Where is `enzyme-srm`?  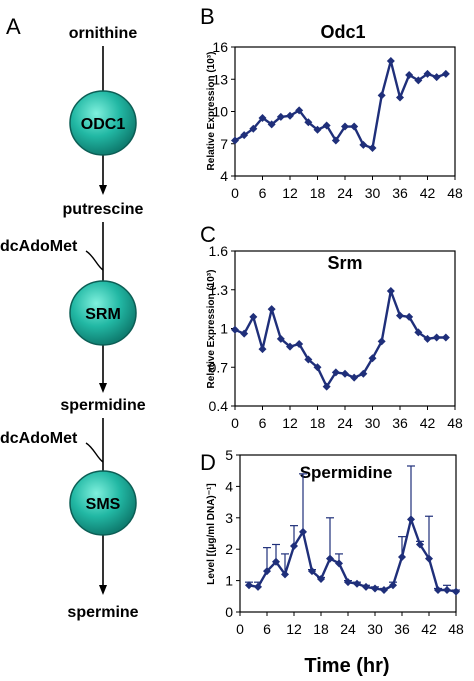 enzyme-srm is located at coordinates (103, 313).